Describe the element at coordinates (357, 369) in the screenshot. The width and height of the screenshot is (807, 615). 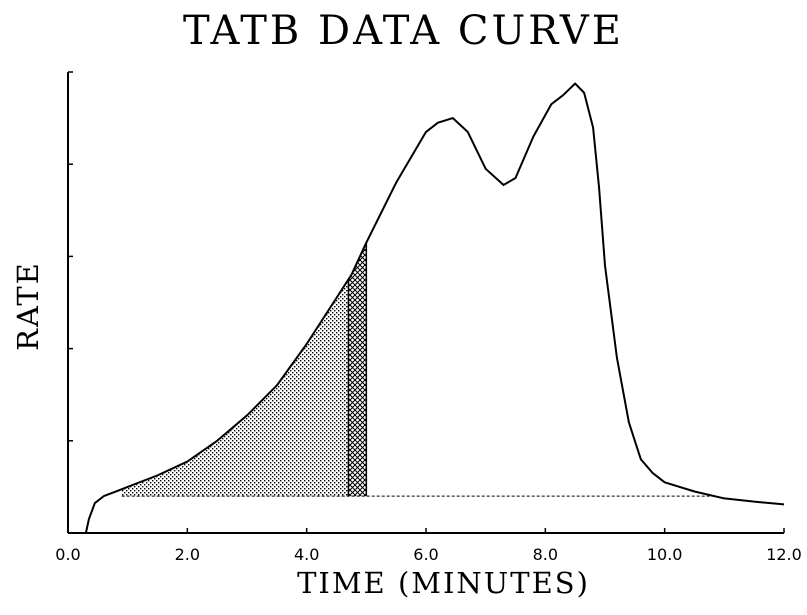
I see `crosshatch-area` at that location.